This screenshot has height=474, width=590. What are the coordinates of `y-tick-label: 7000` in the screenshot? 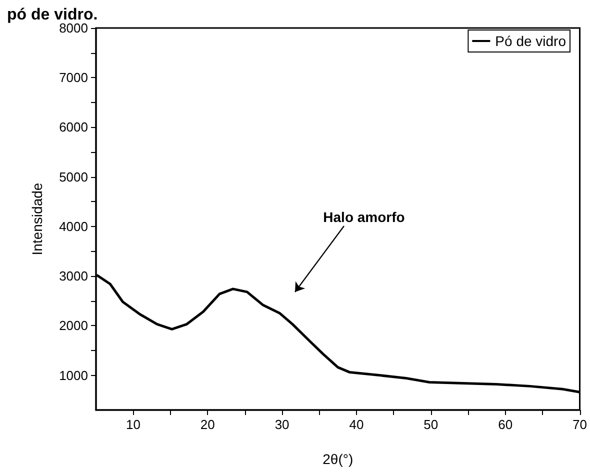 It's located at (73, 78).